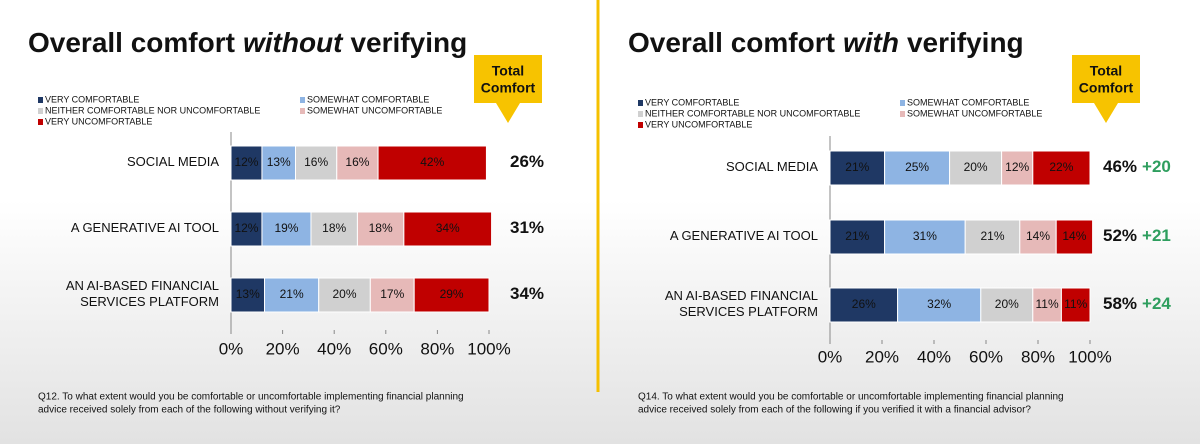 The height and width of the screenshot is (444, 1200). I want to click on total-value: 52% +21, so click(1137, 235).